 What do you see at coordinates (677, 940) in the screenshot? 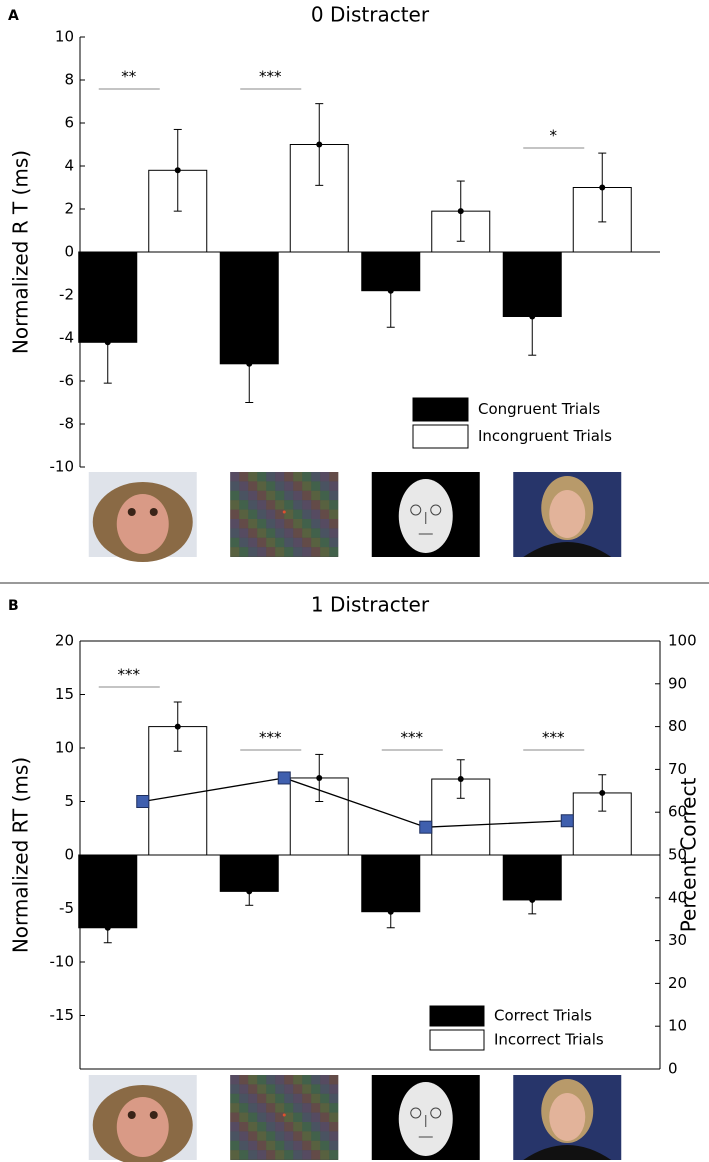
I see `y2-tick-label: 30` at bounding box center [677, 940].